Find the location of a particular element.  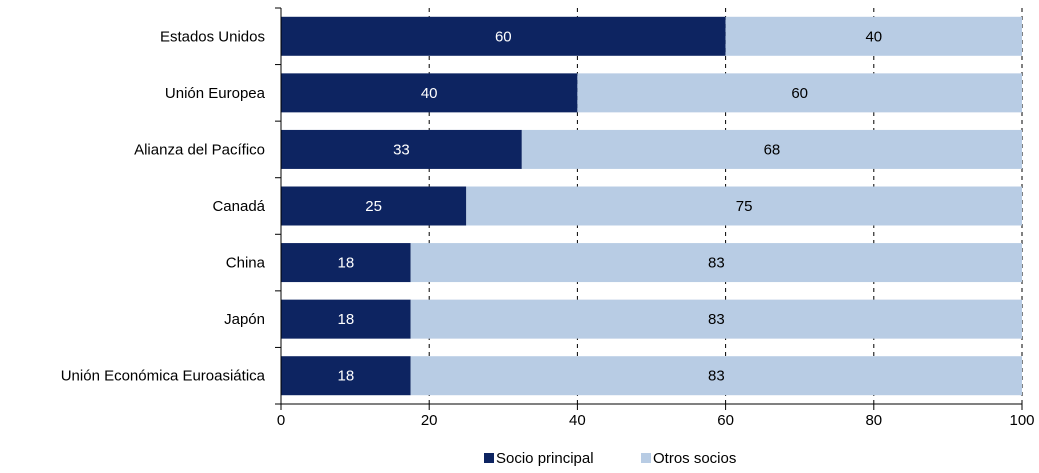

x-tick-label: 60 is located at coordinates (725, 420).